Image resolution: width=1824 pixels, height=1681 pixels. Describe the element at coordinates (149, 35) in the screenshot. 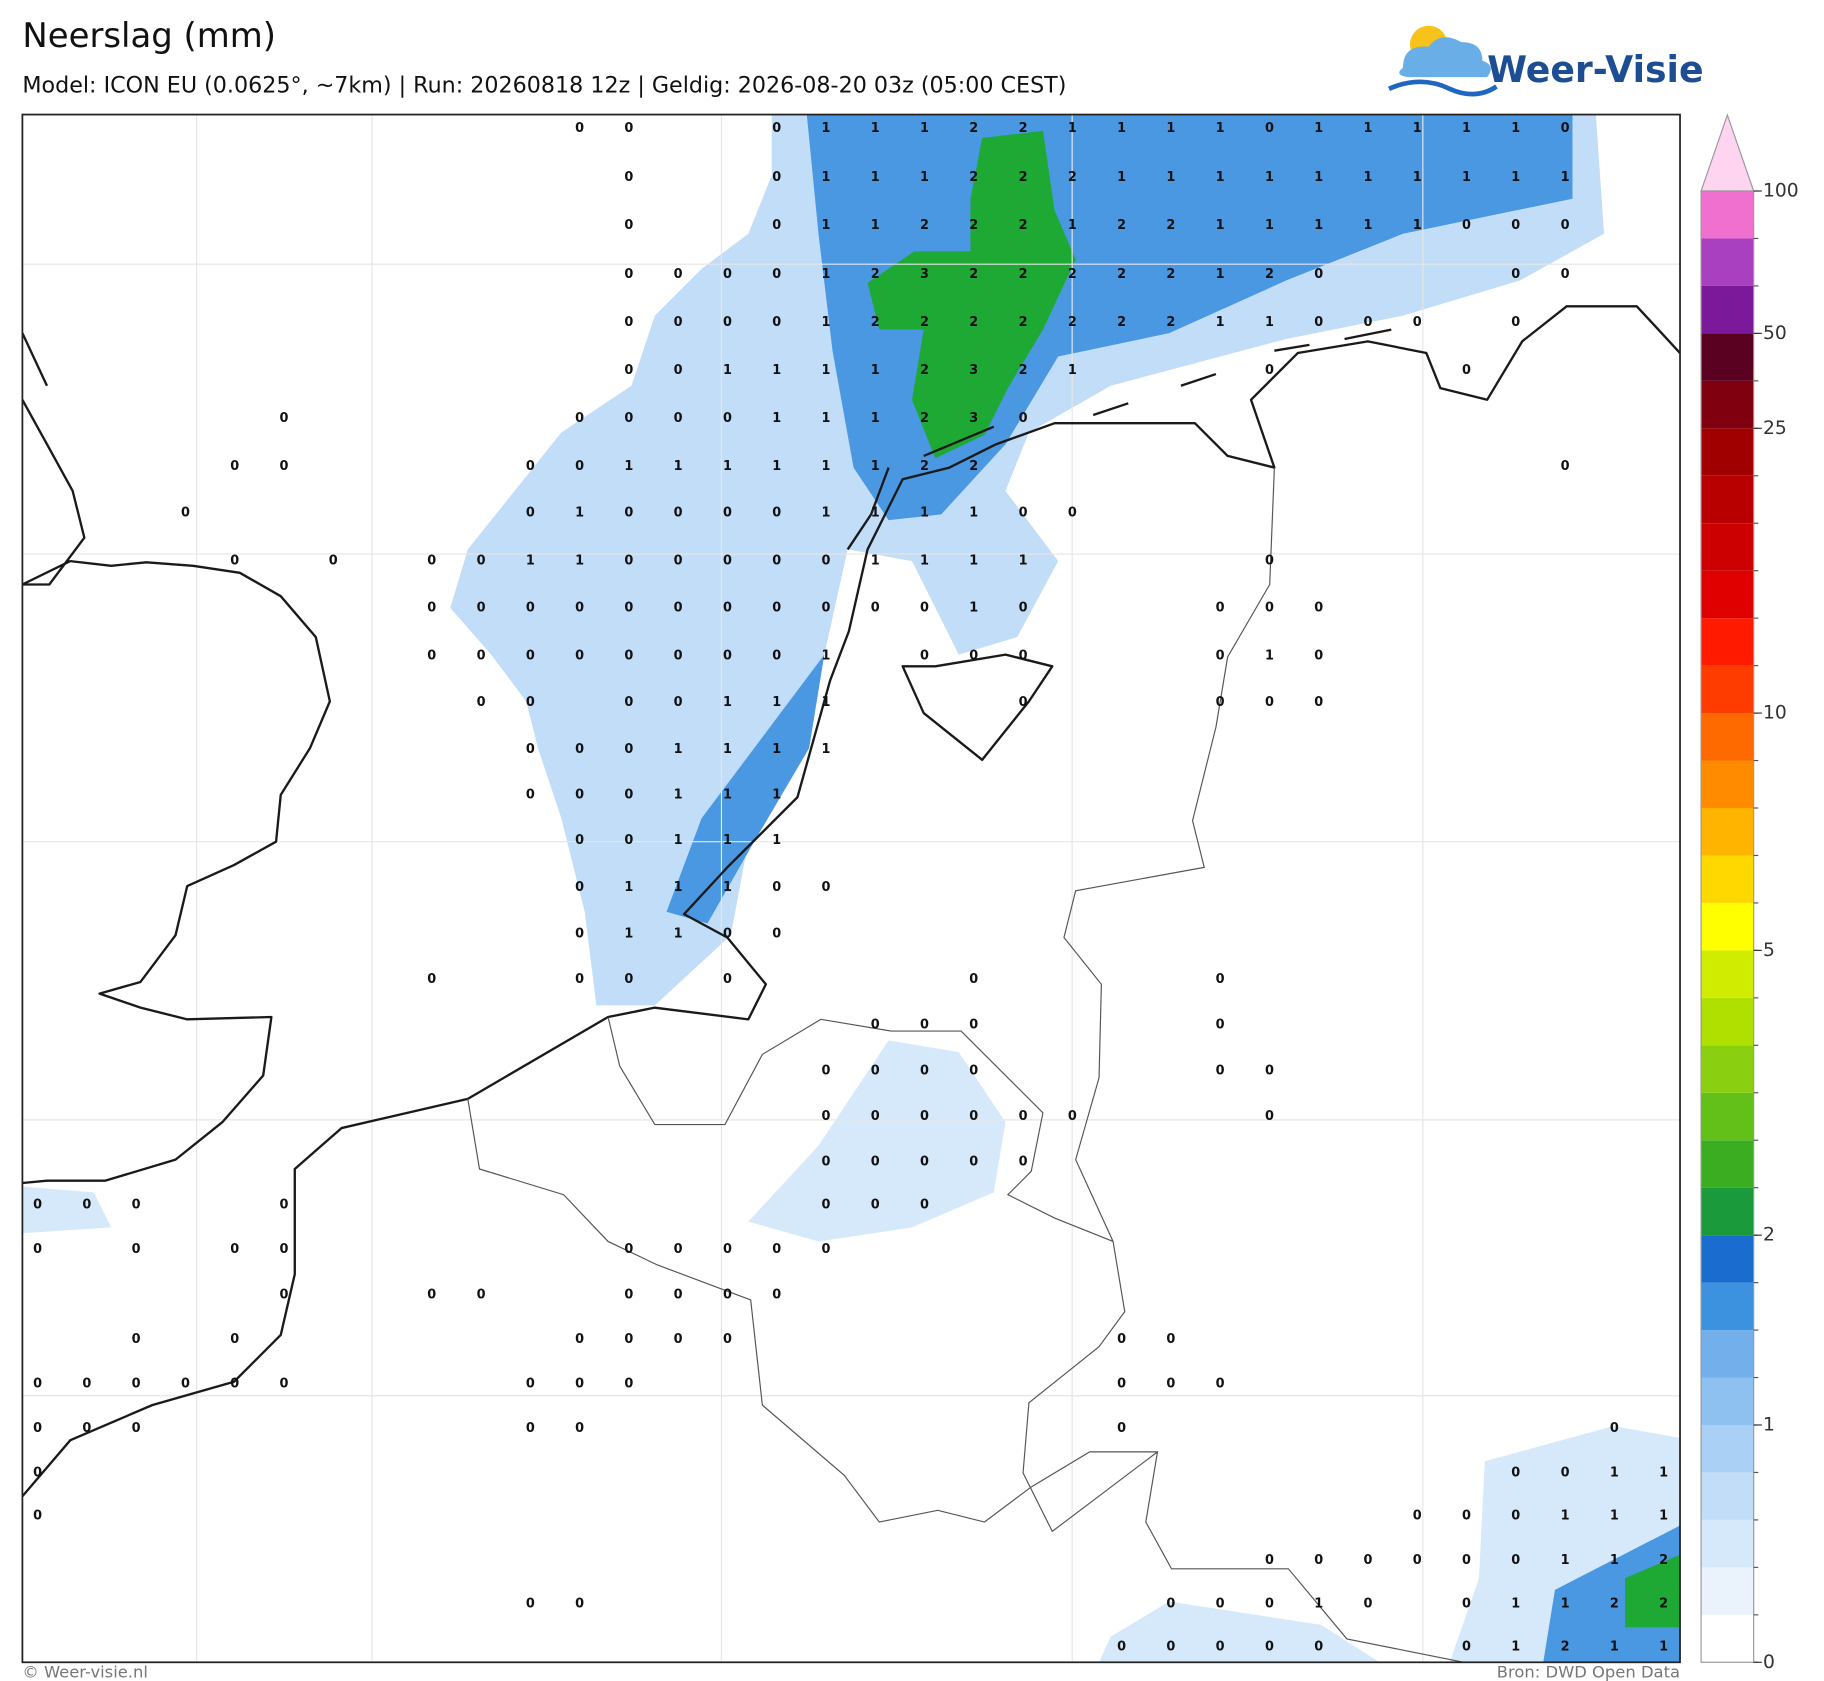

I see `title: Neerslag (mm)` at that location.